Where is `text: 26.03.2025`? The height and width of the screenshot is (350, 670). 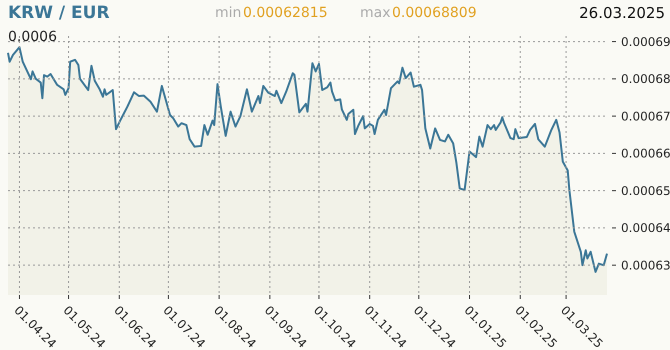 text: 26.03.2025 is located at coordinates (622, 13).